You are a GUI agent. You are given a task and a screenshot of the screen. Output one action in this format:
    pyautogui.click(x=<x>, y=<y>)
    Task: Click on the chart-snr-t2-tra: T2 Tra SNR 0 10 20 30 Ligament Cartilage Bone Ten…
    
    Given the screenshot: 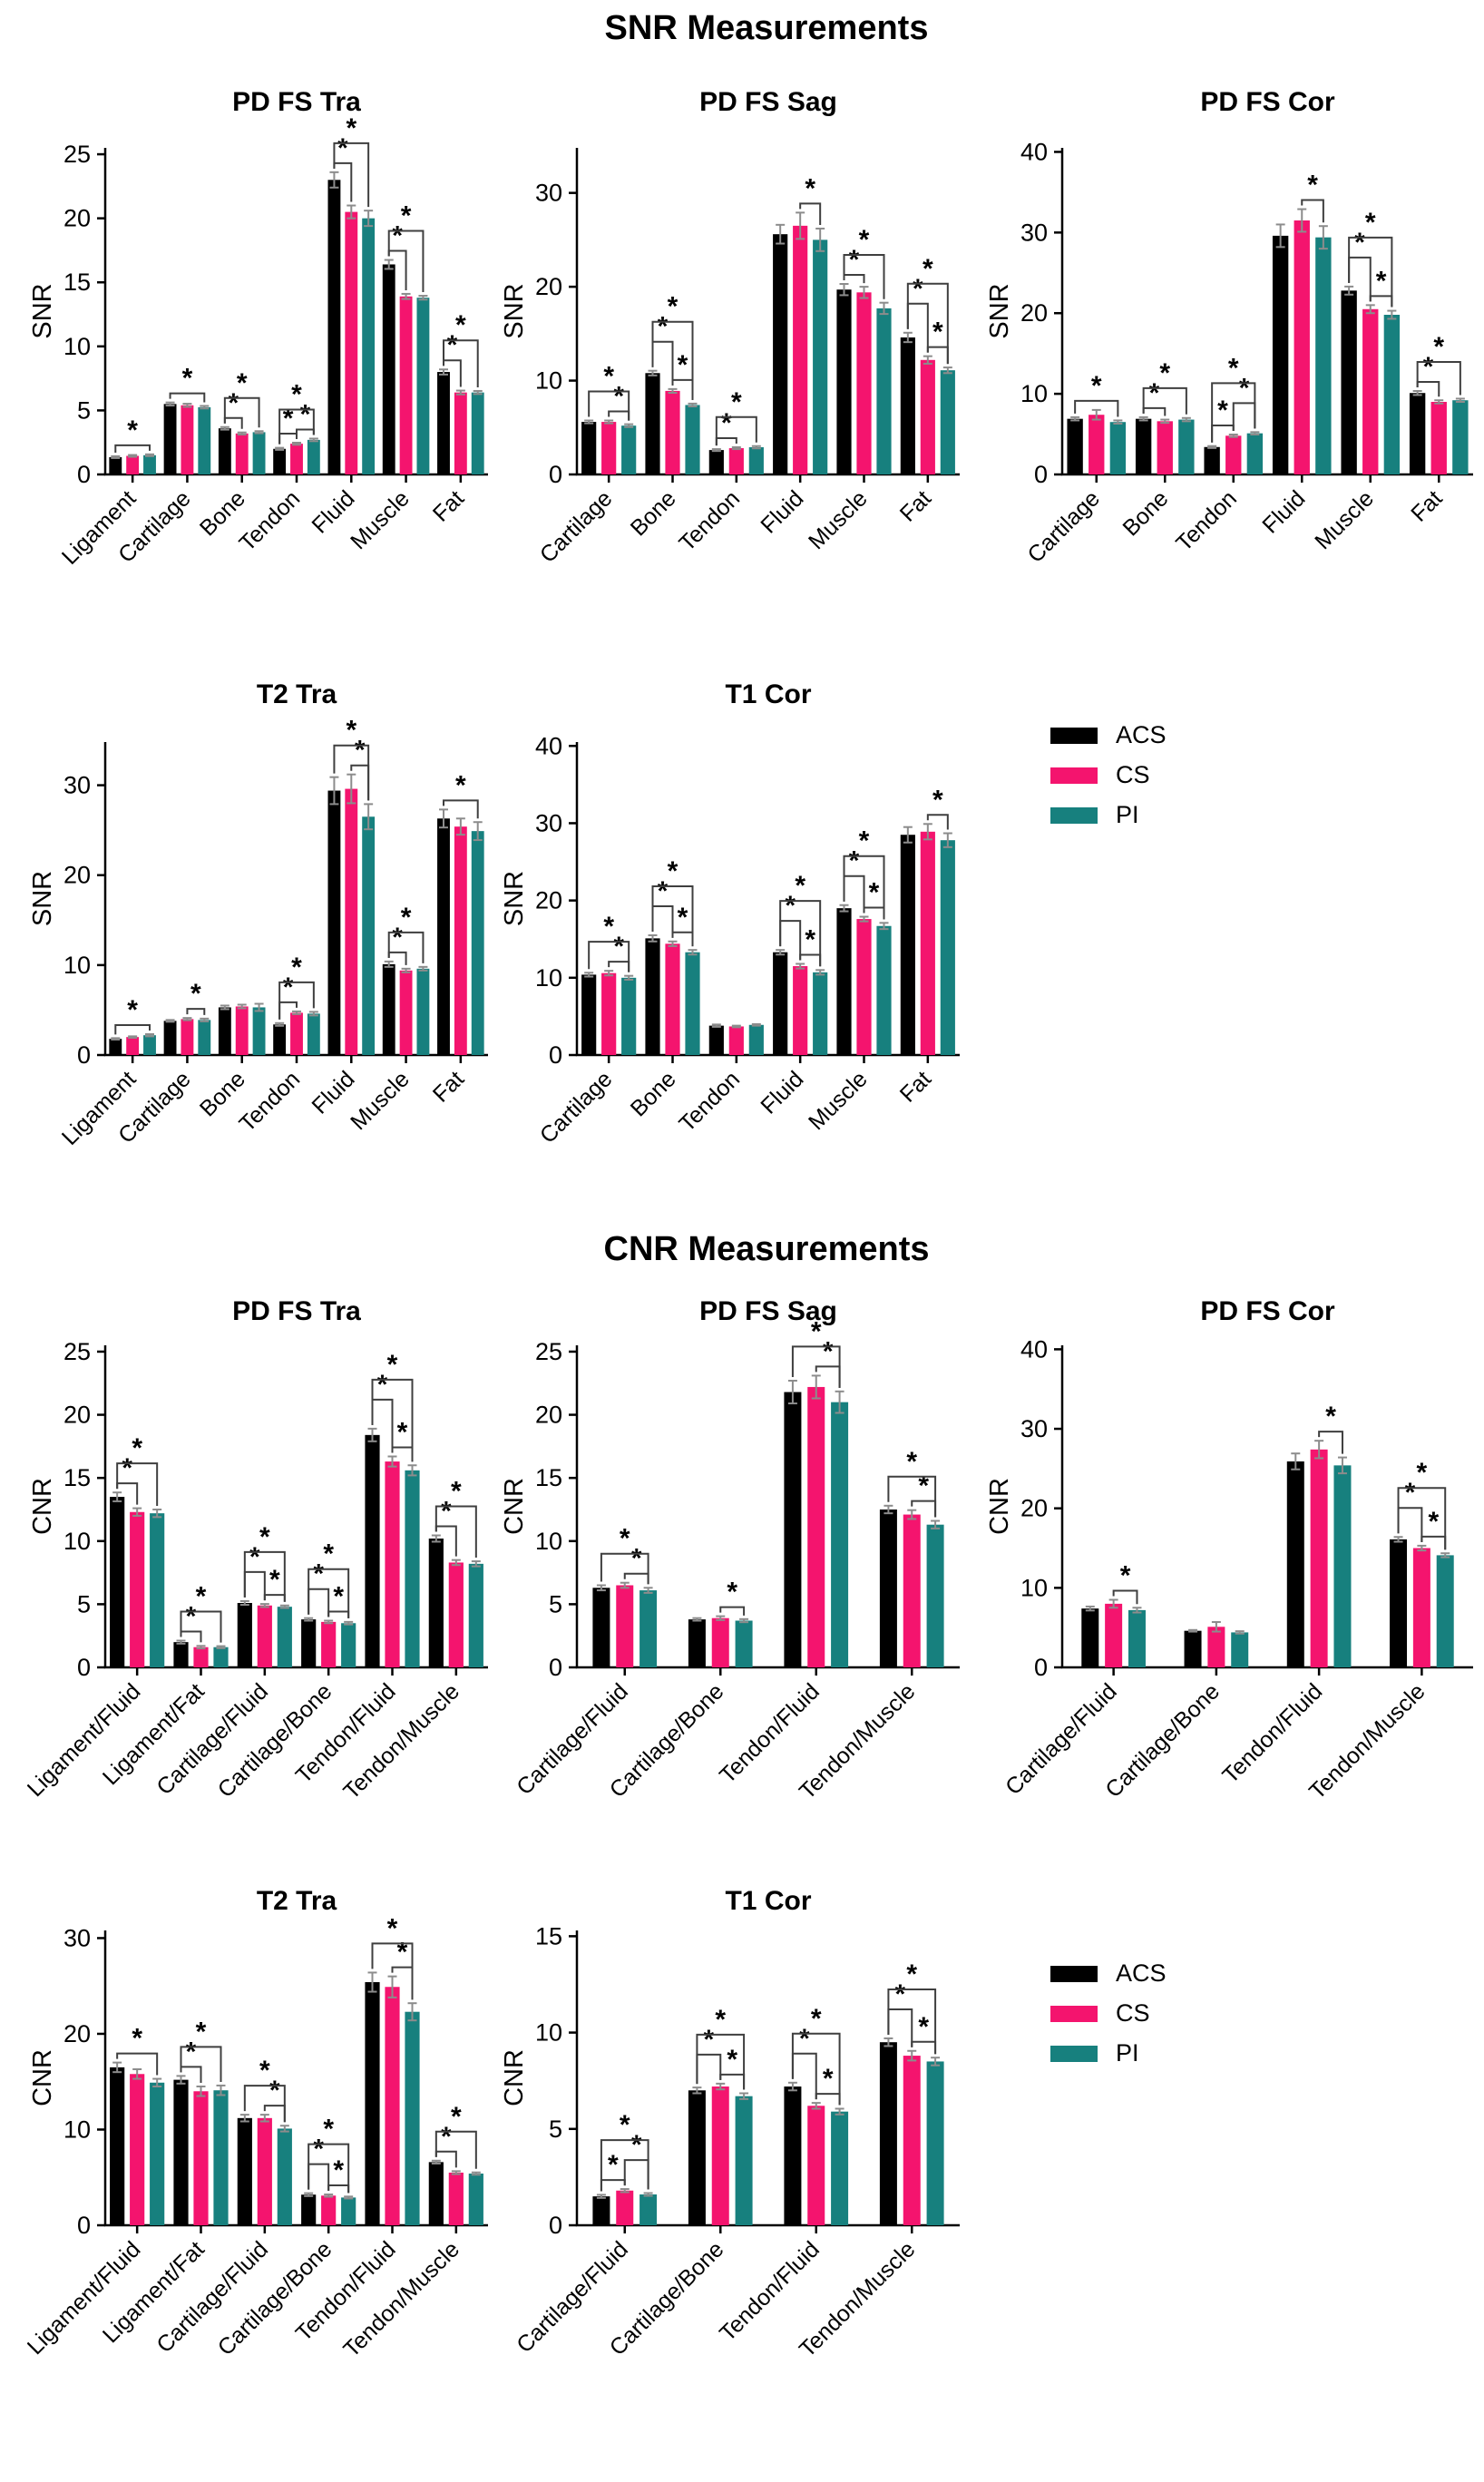 What is the action you would take?
    pyautogui.click(x=263, y=960)
    